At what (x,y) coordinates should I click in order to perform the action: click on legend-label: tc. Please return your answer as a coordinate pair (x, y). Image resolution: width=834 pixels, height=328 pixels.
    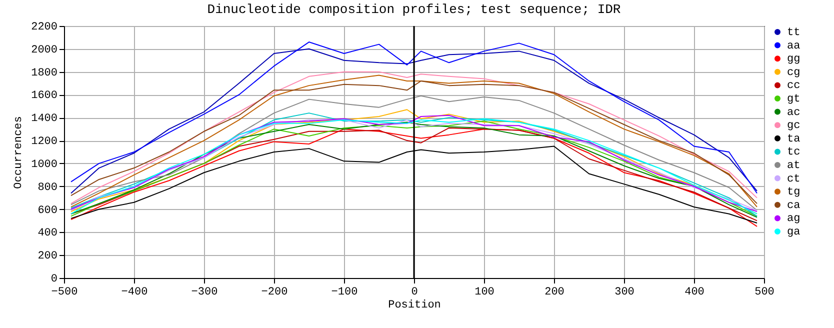
    Looking at the image, I should click on (793, 152).